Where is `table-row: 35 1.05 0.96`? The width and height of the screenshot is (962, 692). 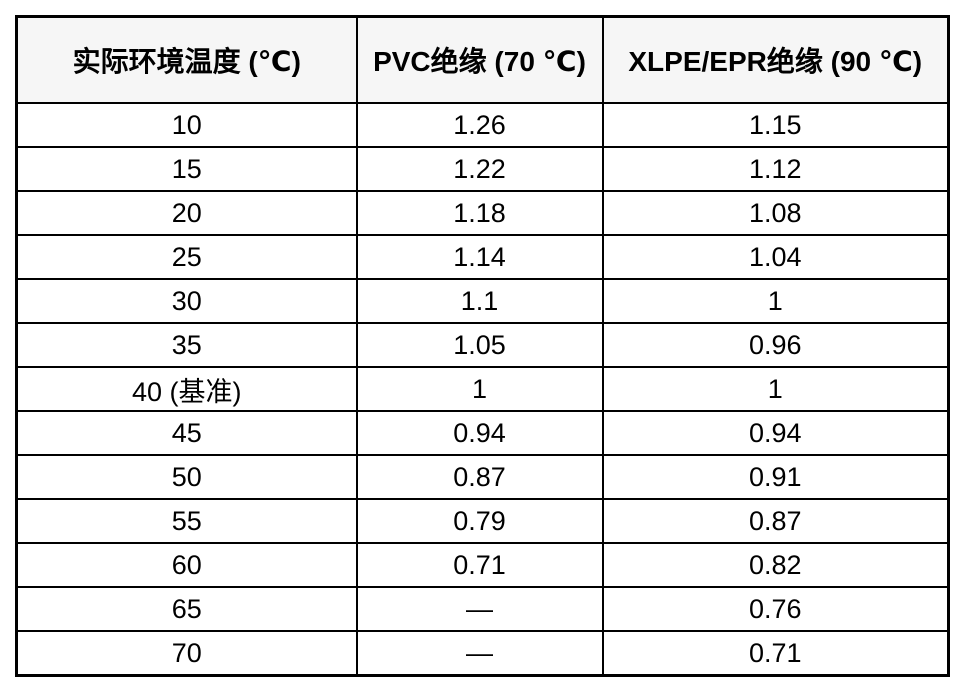
table-row: 35 1.05 0.96 is located at coordinates (482, 345).